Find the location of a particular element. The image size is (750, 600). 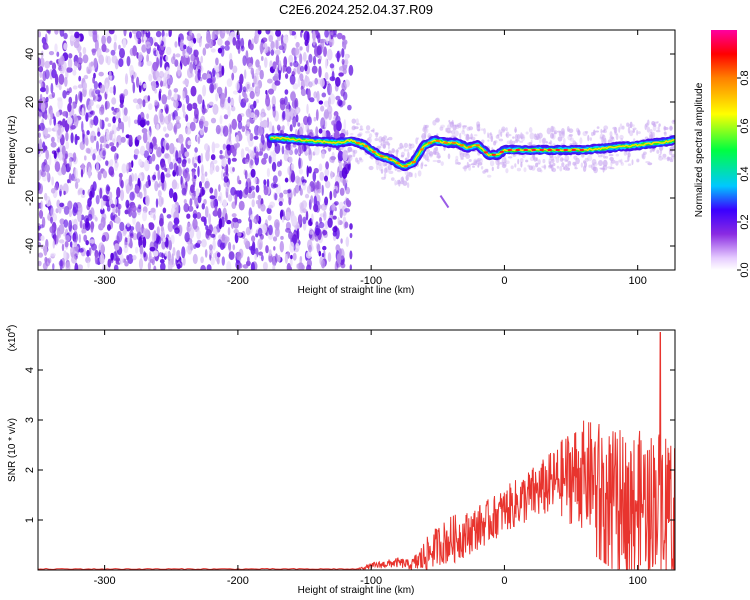

snr-xtick-label: -200 is located at coordinates (238, 581).